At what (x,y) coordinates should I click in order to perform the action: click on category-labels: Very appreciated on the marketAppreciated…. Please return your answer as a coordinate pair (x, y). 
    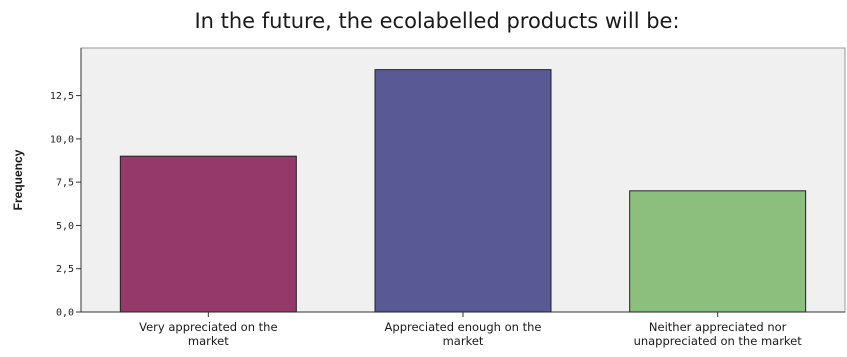
    Looking at the image, I should click on (470, 330).